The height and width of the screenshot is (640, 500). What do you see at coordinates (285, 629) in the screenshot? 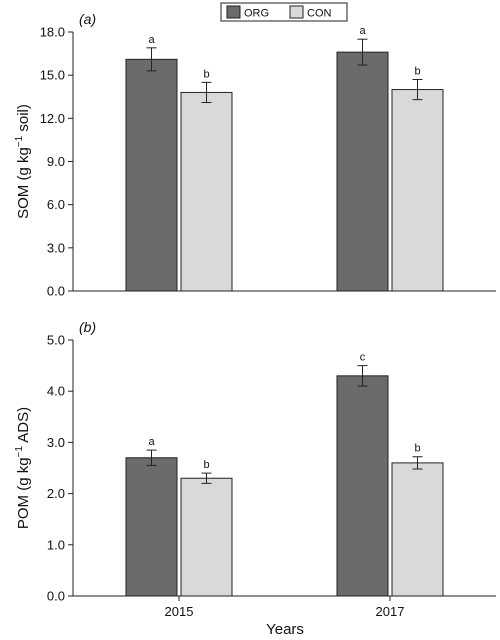
I see `x-axis-title: Years` at bounding box center [285, 629].